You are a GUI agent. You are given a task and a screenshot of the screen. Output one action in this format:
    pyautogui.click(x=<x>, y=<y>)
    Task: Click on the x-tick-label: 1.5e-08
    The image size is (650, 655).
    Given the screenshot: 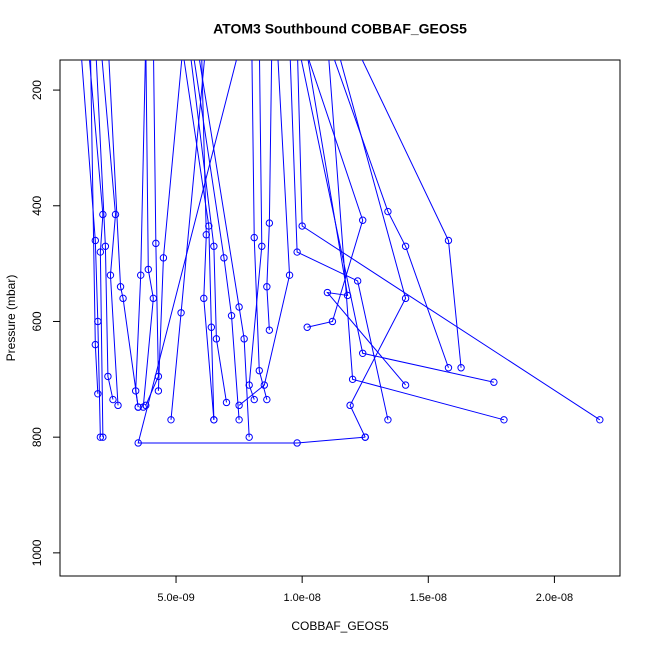 What is the action you would take?
    pyautogui.click(x=428, y=598)
    